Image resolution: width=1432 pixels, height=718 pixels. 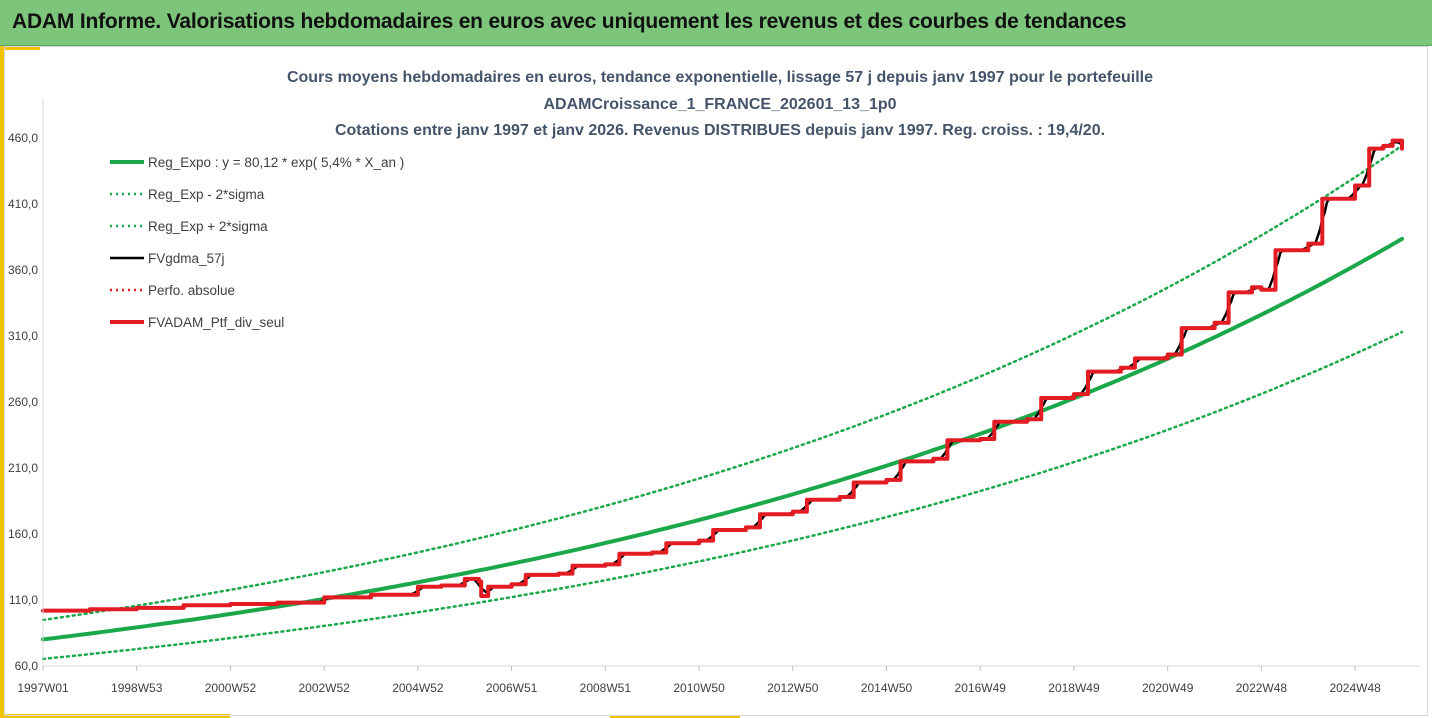 I want to click on y-tick-label: 60,0, so click(x=27, y=666).